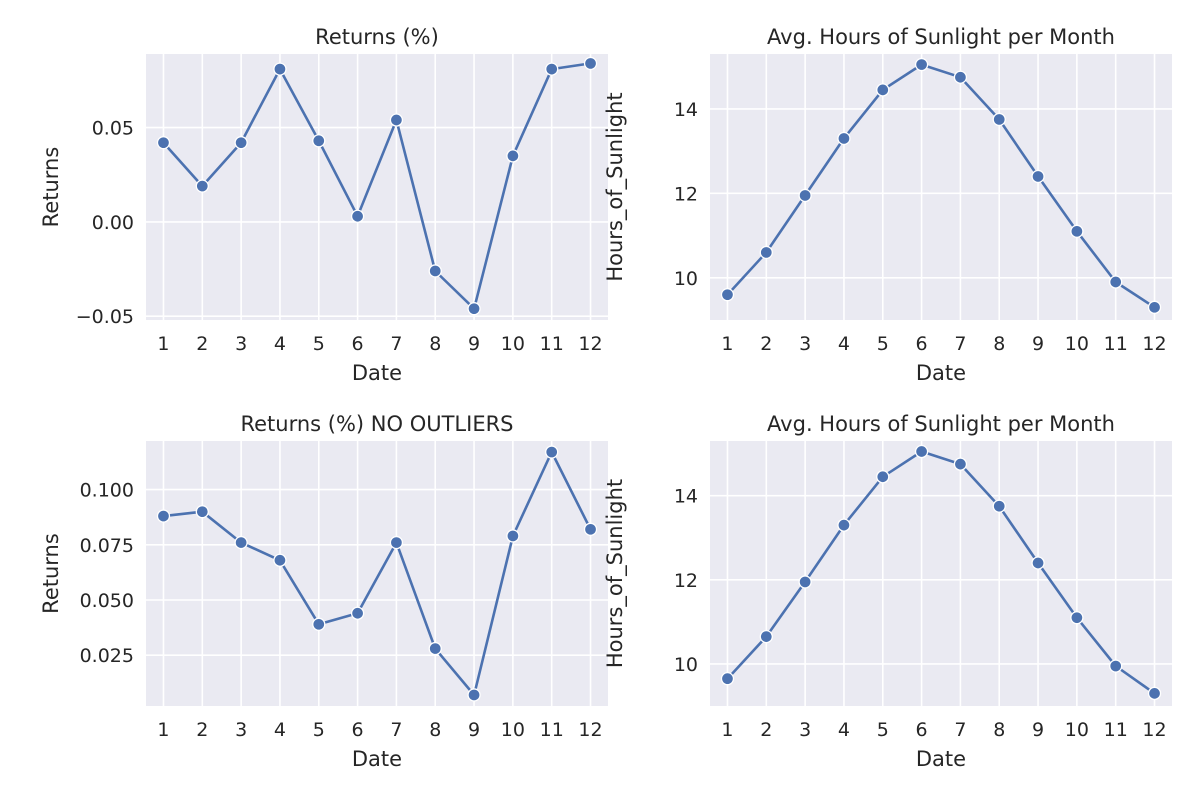  I want to click on y-tick-label: 14, so click(686, 497).